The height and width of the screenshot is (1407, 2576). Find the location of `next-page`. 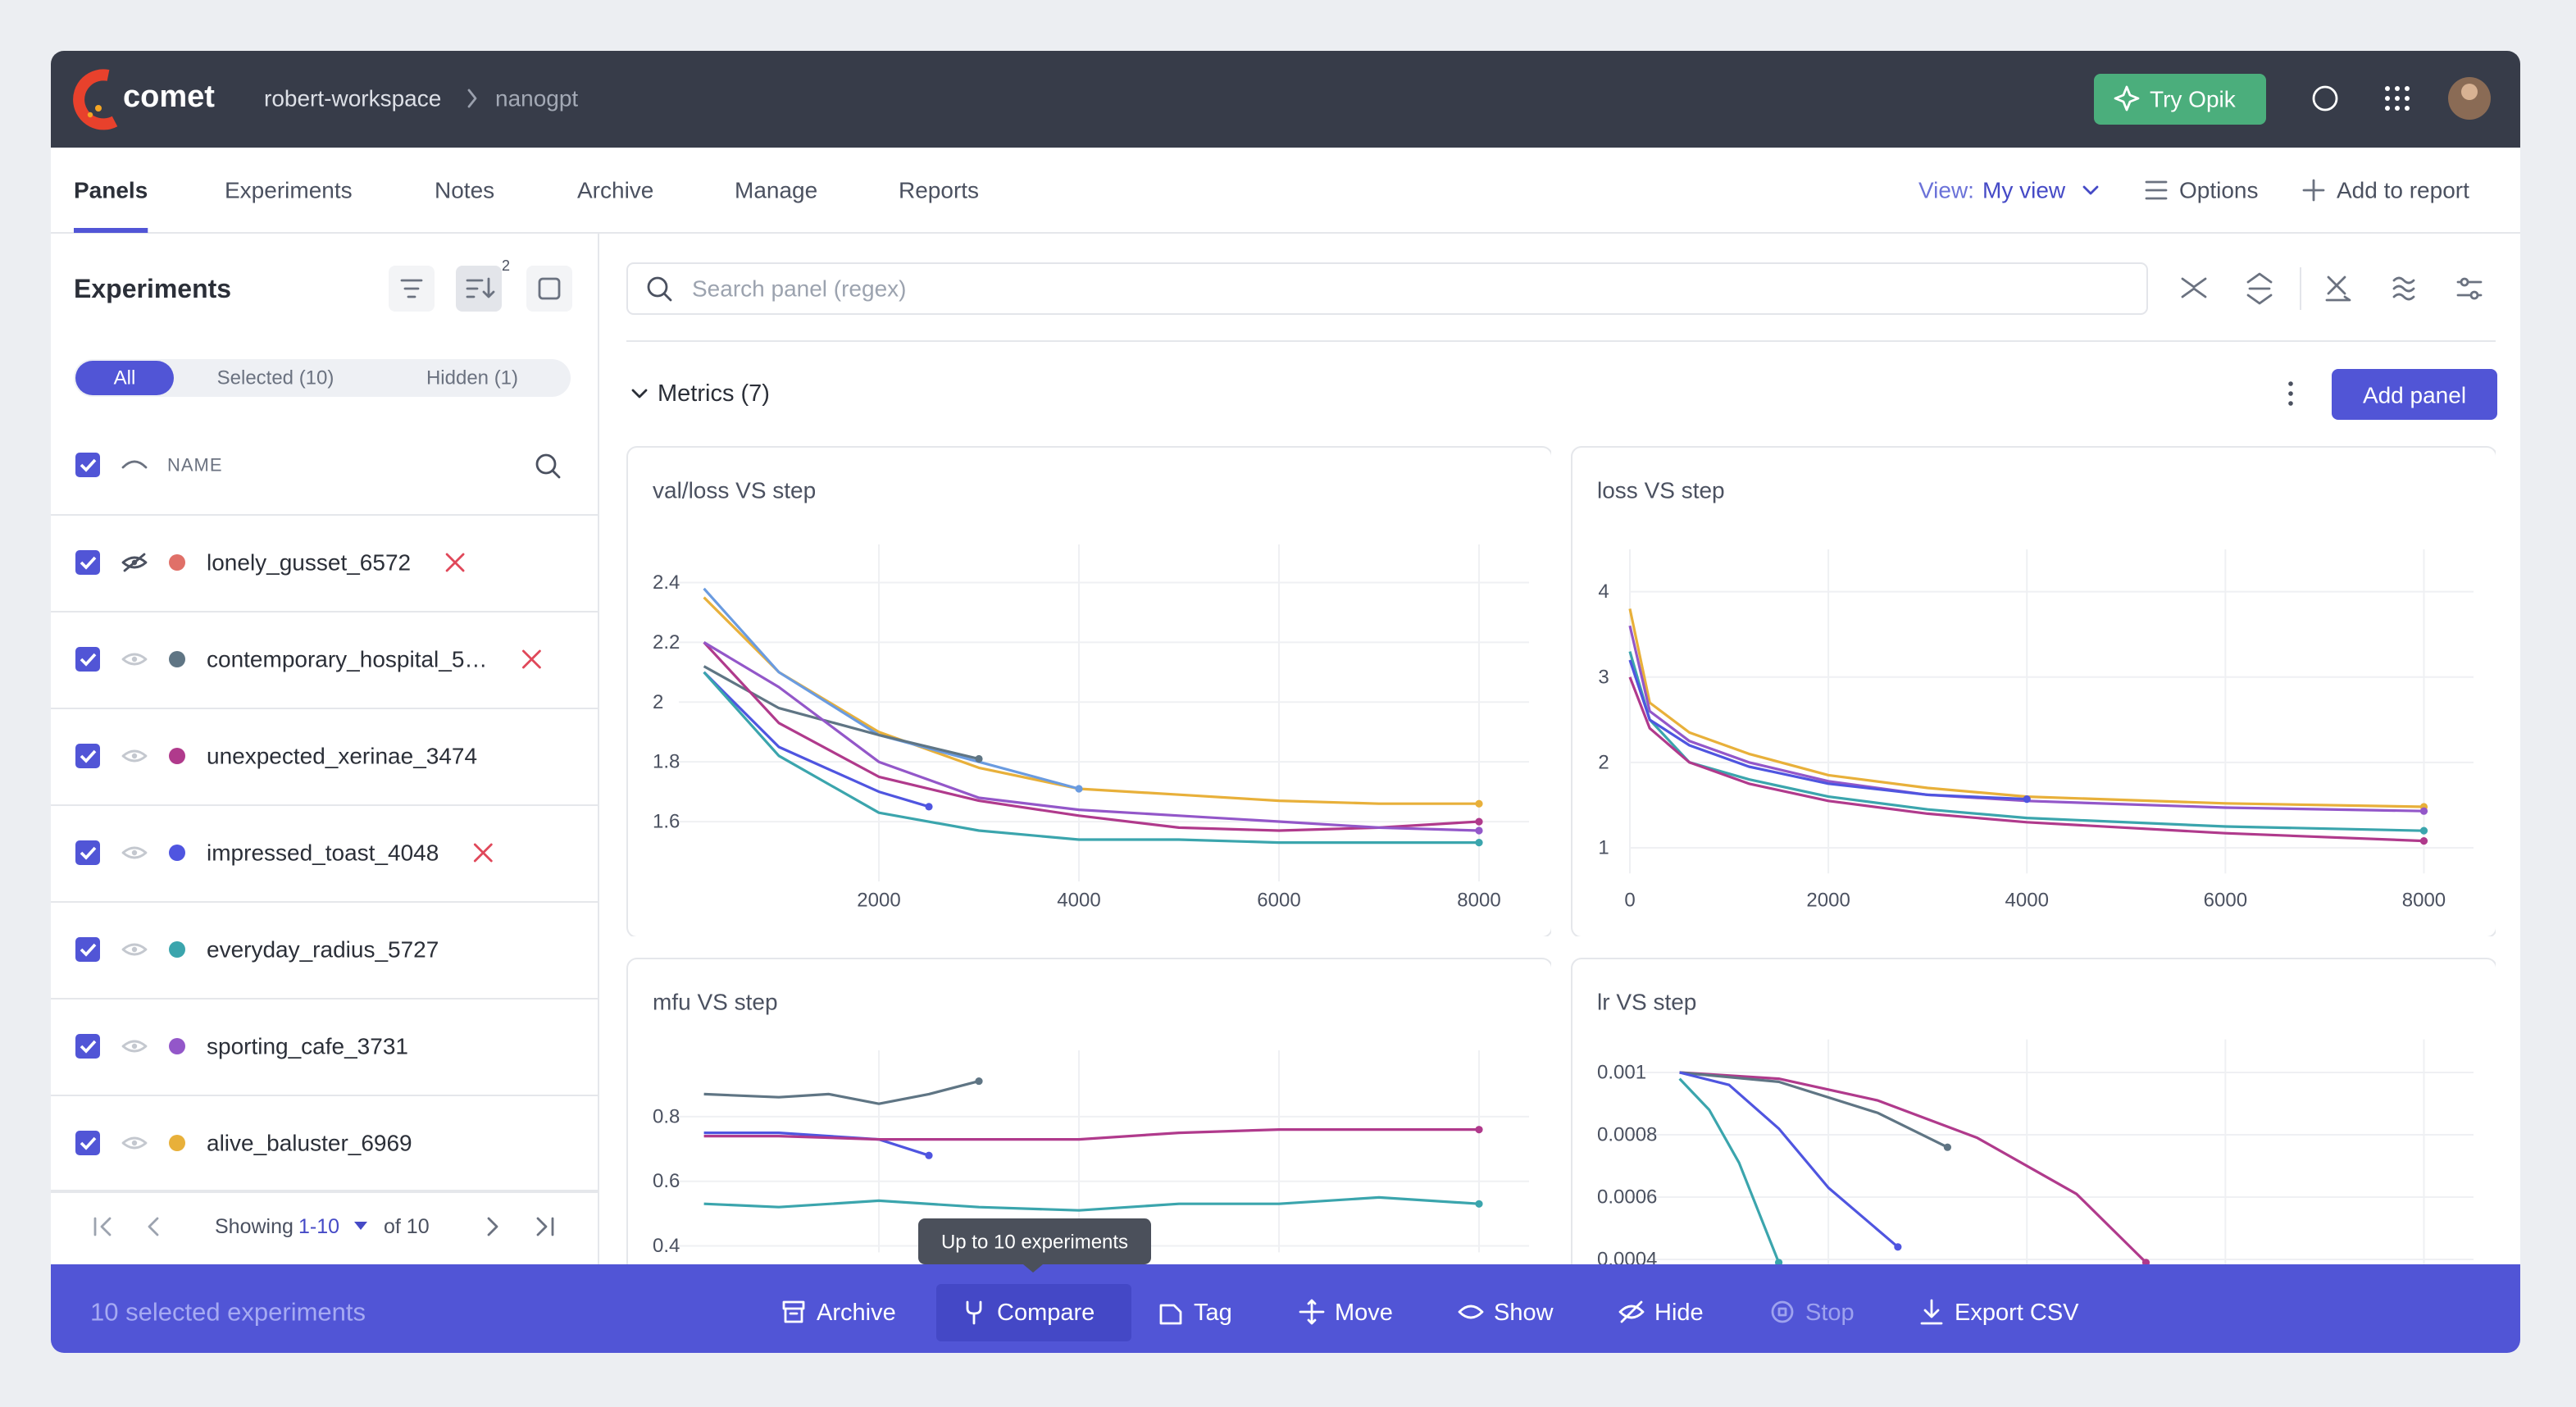

next-page is located at coordinates (493, 1226).